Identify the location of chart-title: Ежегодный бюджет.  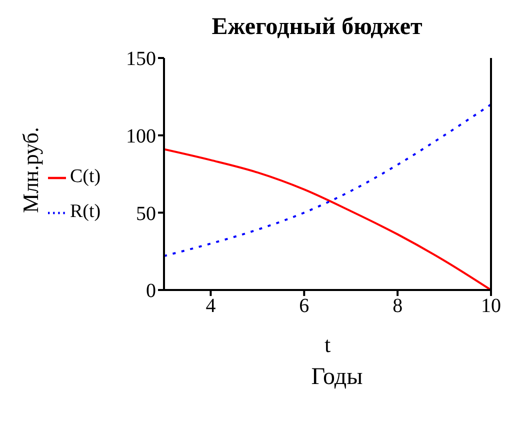
(317, 27).